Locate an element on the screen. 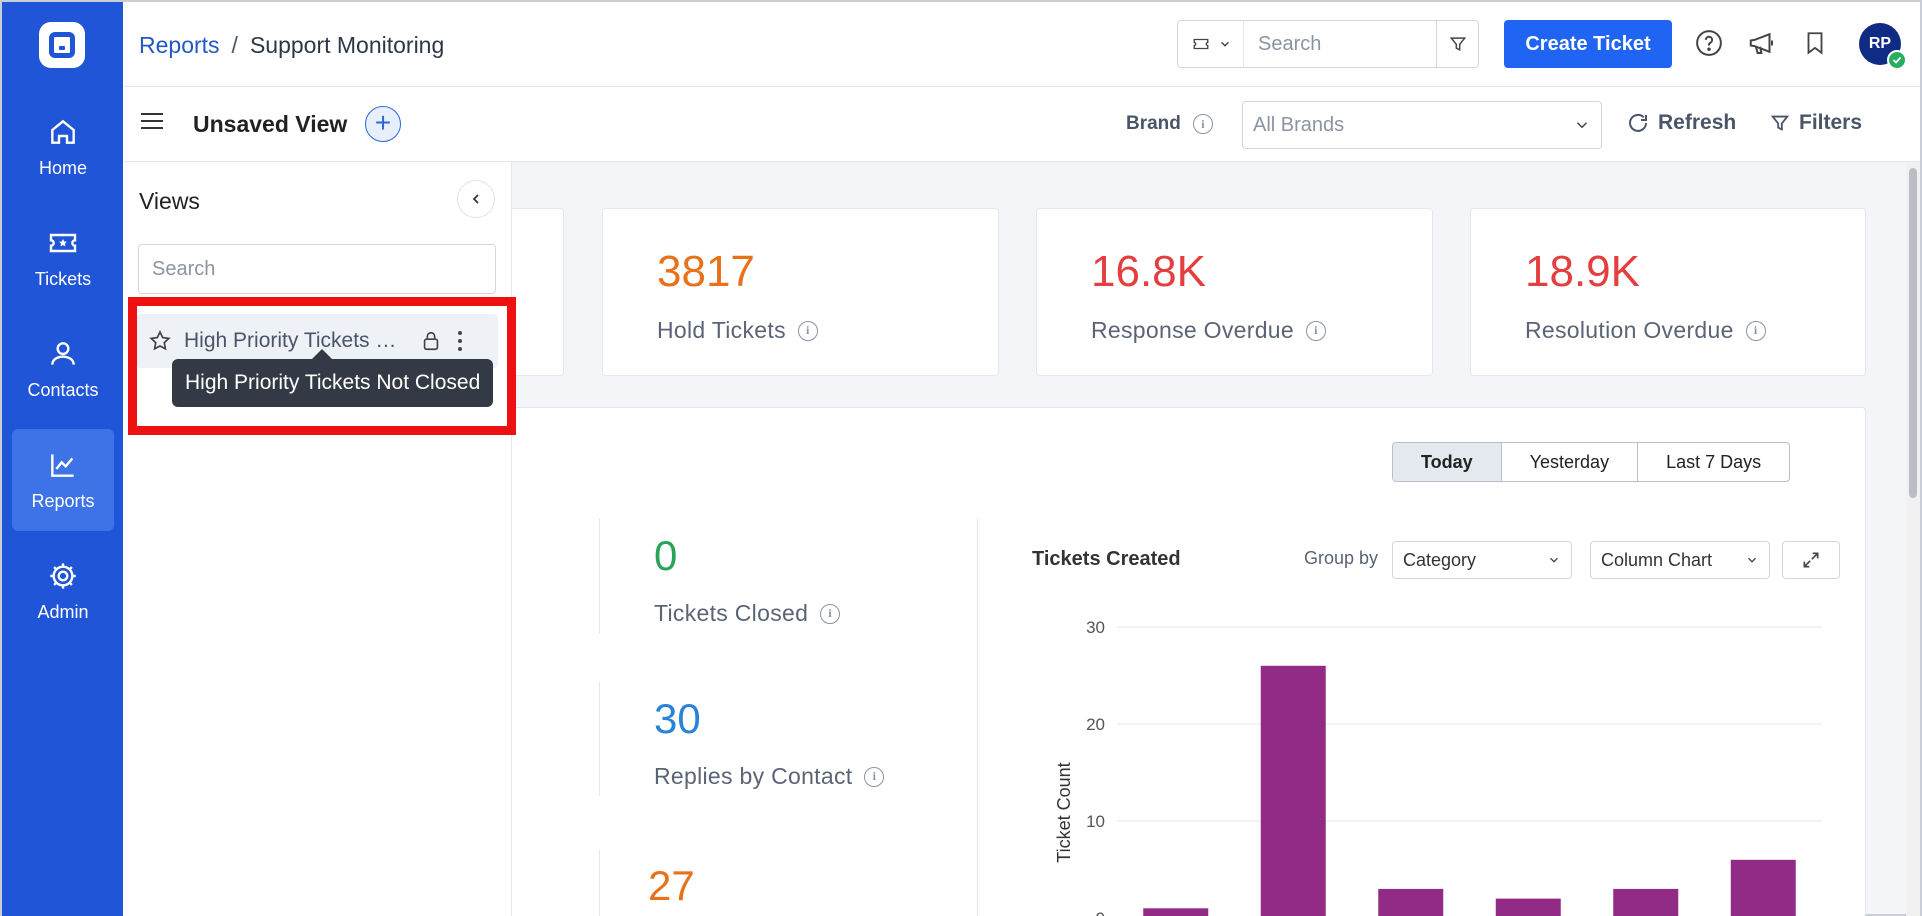  nav-reports-label: Reports is located at coordinates (63, 500).